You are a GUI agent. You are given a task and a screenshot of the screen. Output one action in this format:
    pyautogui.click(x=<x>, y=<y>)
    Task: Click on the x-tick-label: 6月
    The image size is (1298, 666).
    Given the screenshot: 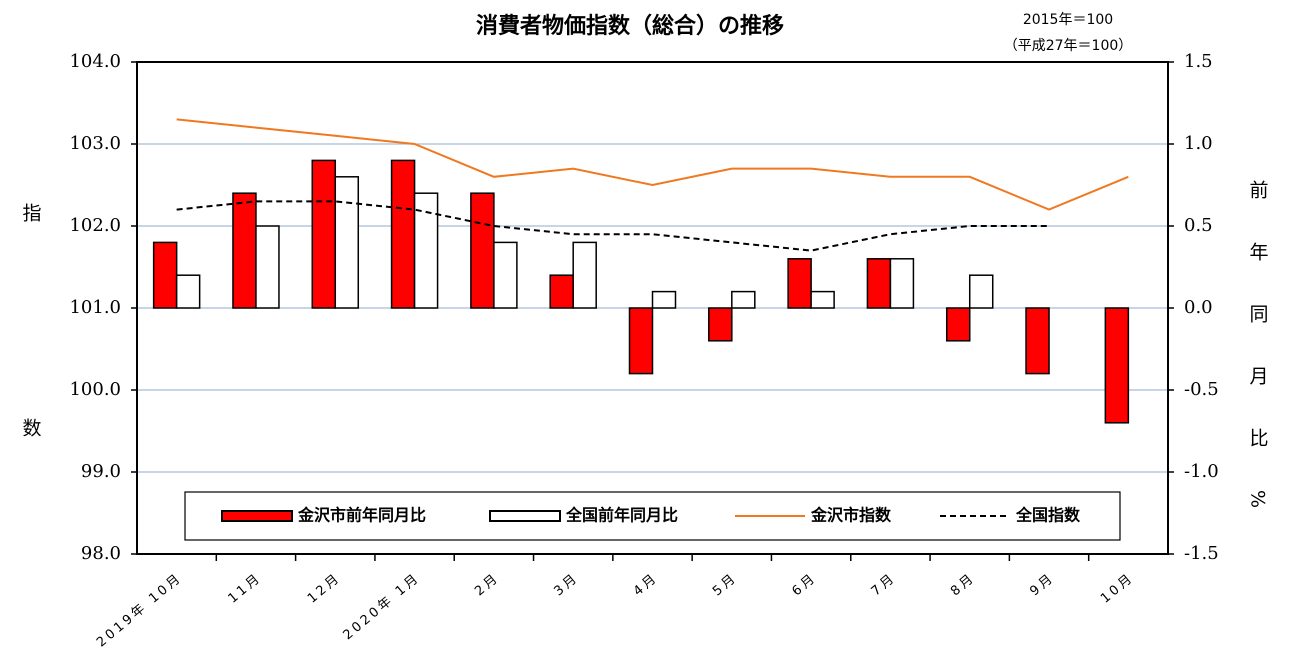 What is the action you would take?
    pyautogui.click(x=804, y=584)
    